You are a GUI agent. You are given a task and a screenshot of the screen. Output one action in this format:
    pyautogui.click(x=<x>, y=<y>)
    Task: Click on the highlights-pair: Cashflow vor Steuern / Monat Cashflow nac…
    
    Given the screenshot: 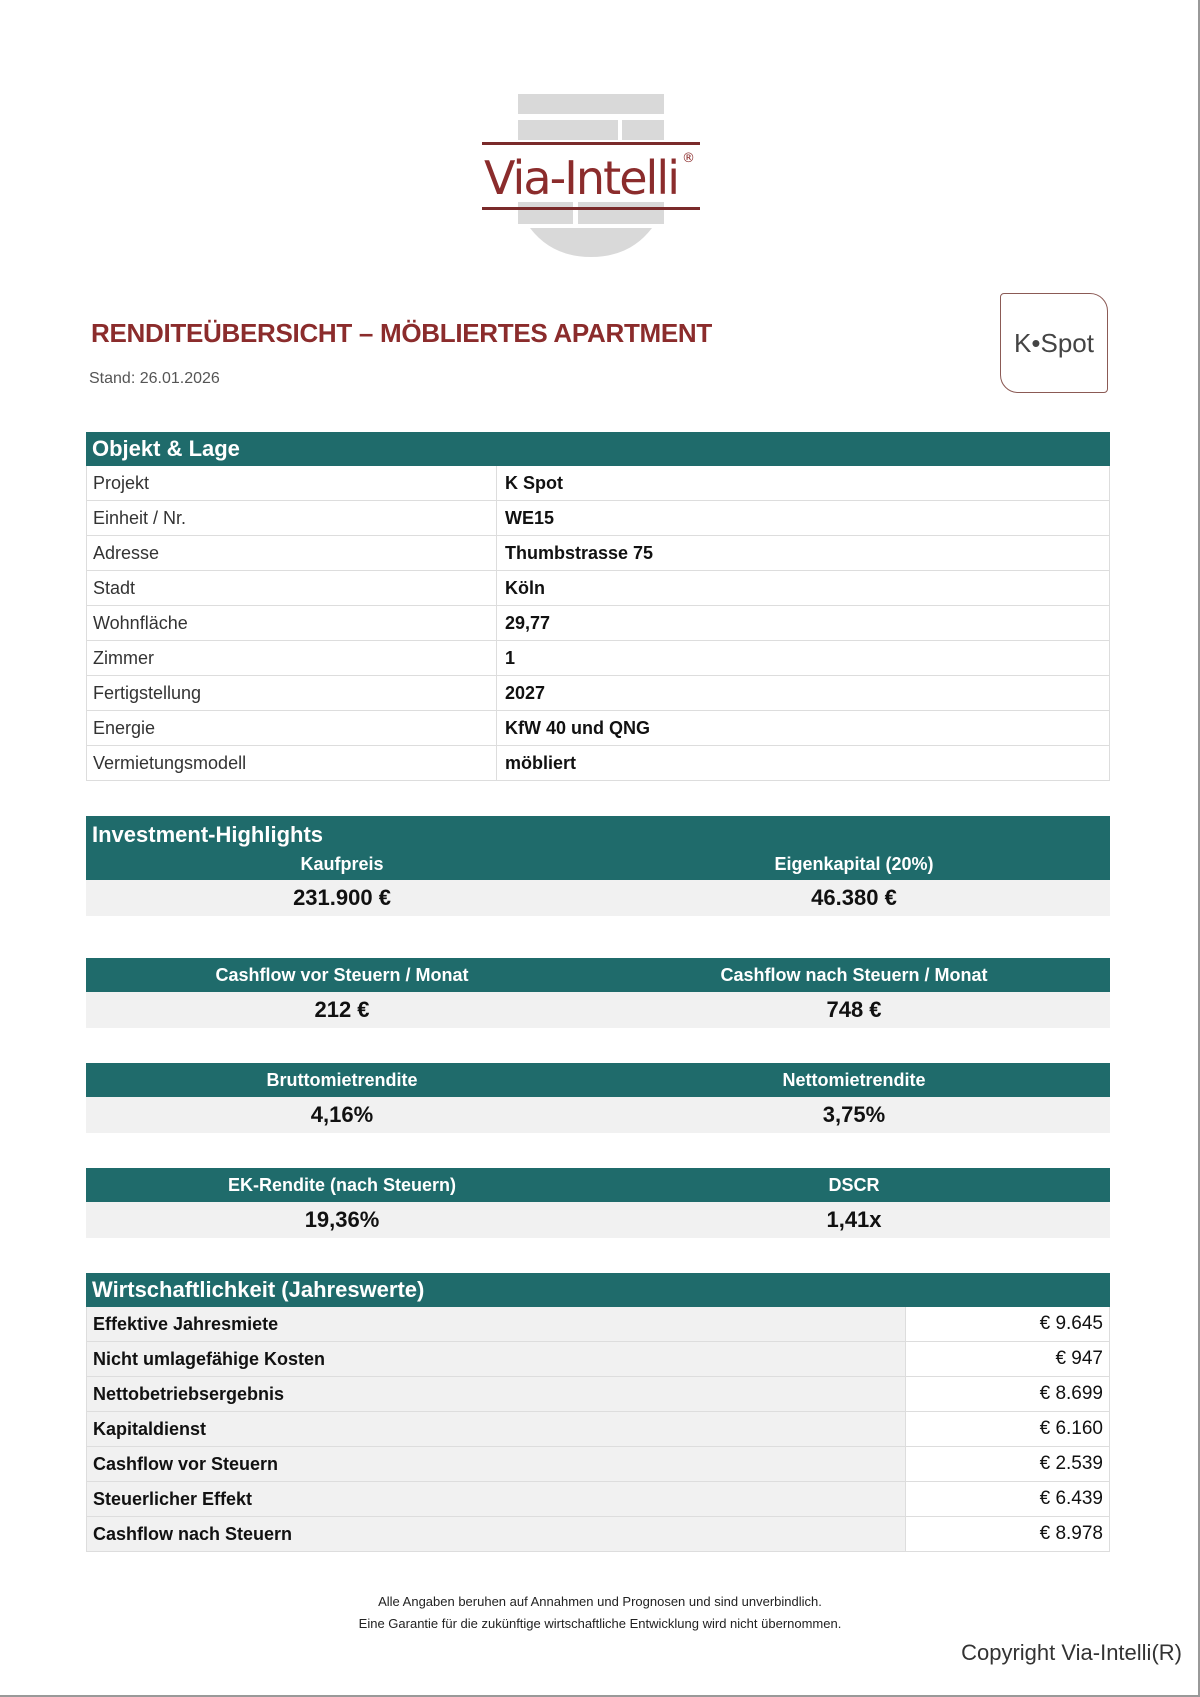 What is the action you would take?
    pyautogui.click(x=598, y=993)
    